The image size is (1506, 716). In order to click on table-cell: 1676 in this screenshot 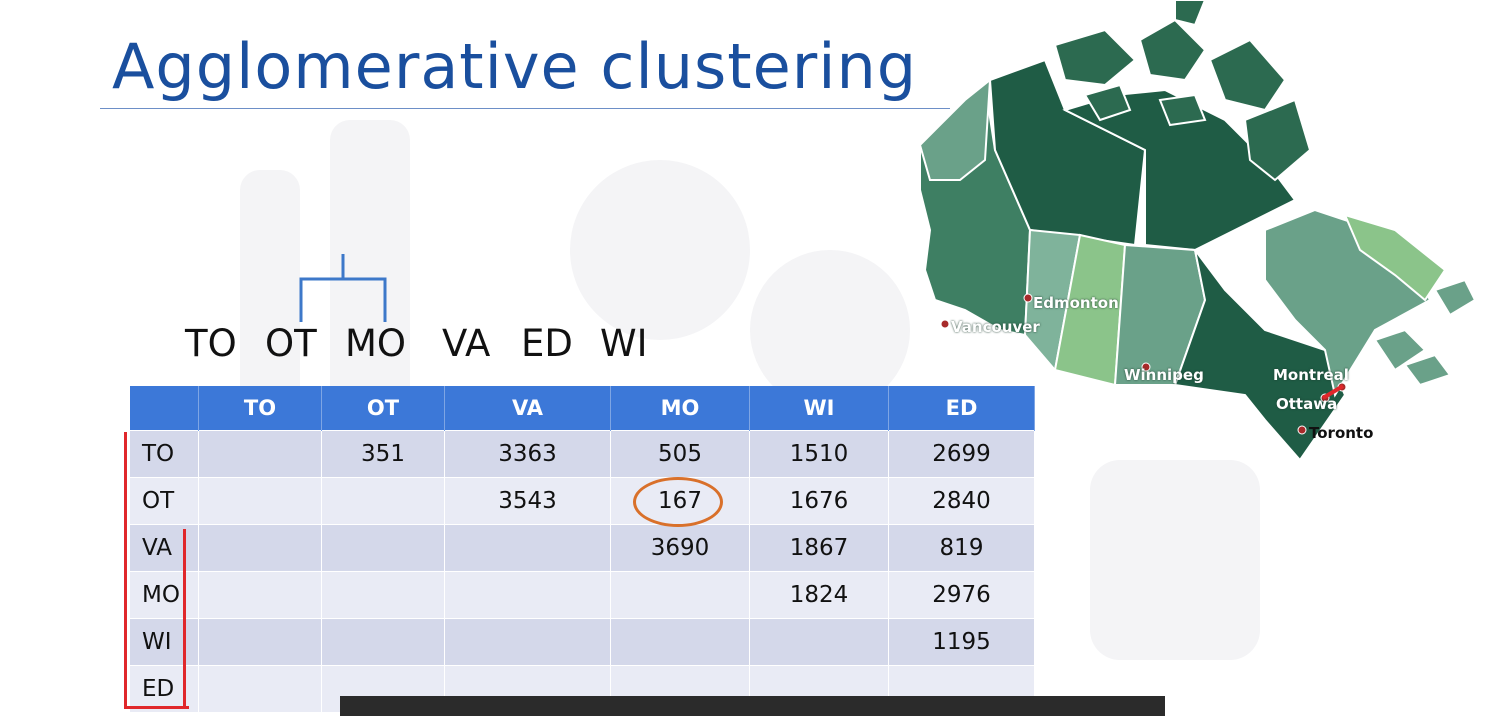, I will do `click(819, 501)`.